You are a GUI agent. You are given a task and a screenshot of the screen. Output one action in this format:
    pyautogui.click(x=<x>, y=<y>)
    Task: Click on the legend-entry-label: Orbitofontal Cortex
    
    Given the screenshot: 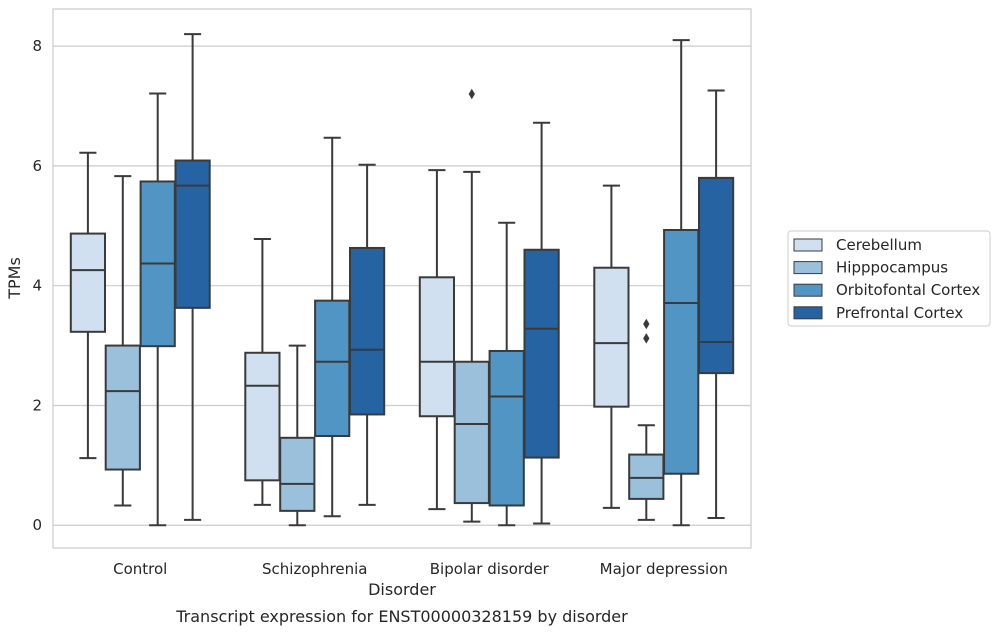 What is the action you would take?
    pyautogui.click(x=908, y=290)
    